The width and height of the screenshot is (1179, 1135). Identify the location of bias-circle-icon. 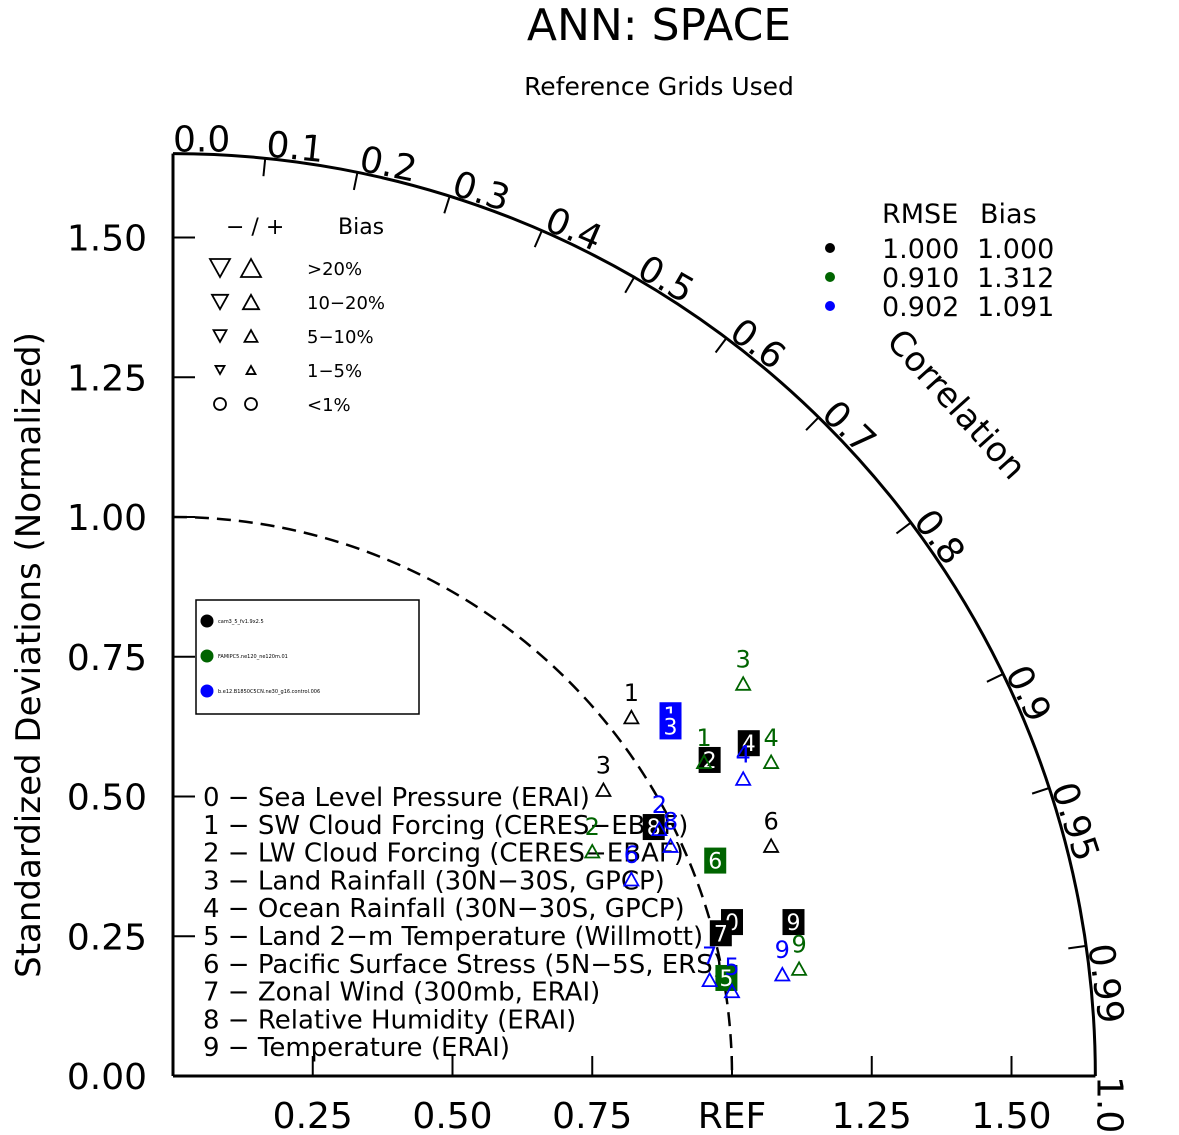
(251, 404).